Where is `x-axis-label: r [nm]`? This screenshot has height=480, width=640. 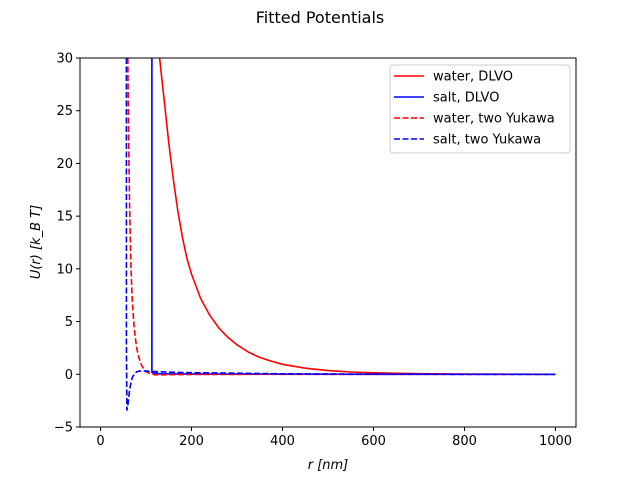
x-axis-label: r [nm] is located at coordinates (328, 465).